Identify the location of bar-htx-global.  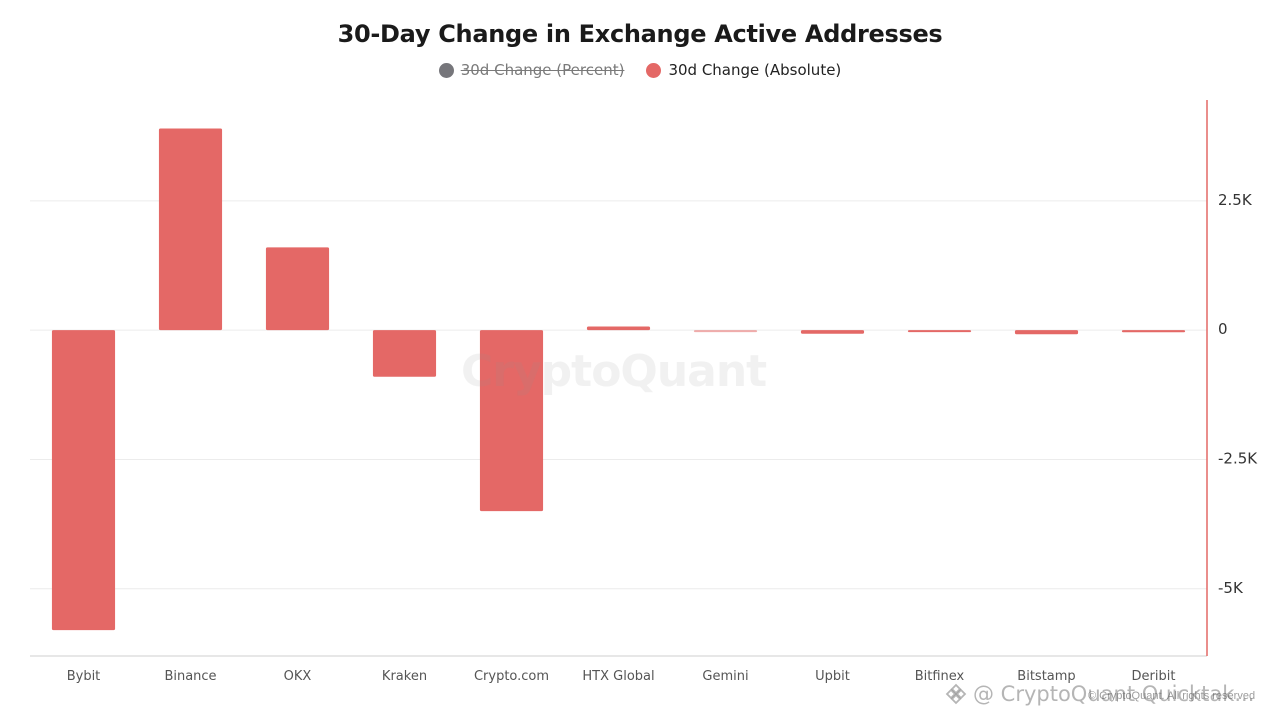
(618, 328).